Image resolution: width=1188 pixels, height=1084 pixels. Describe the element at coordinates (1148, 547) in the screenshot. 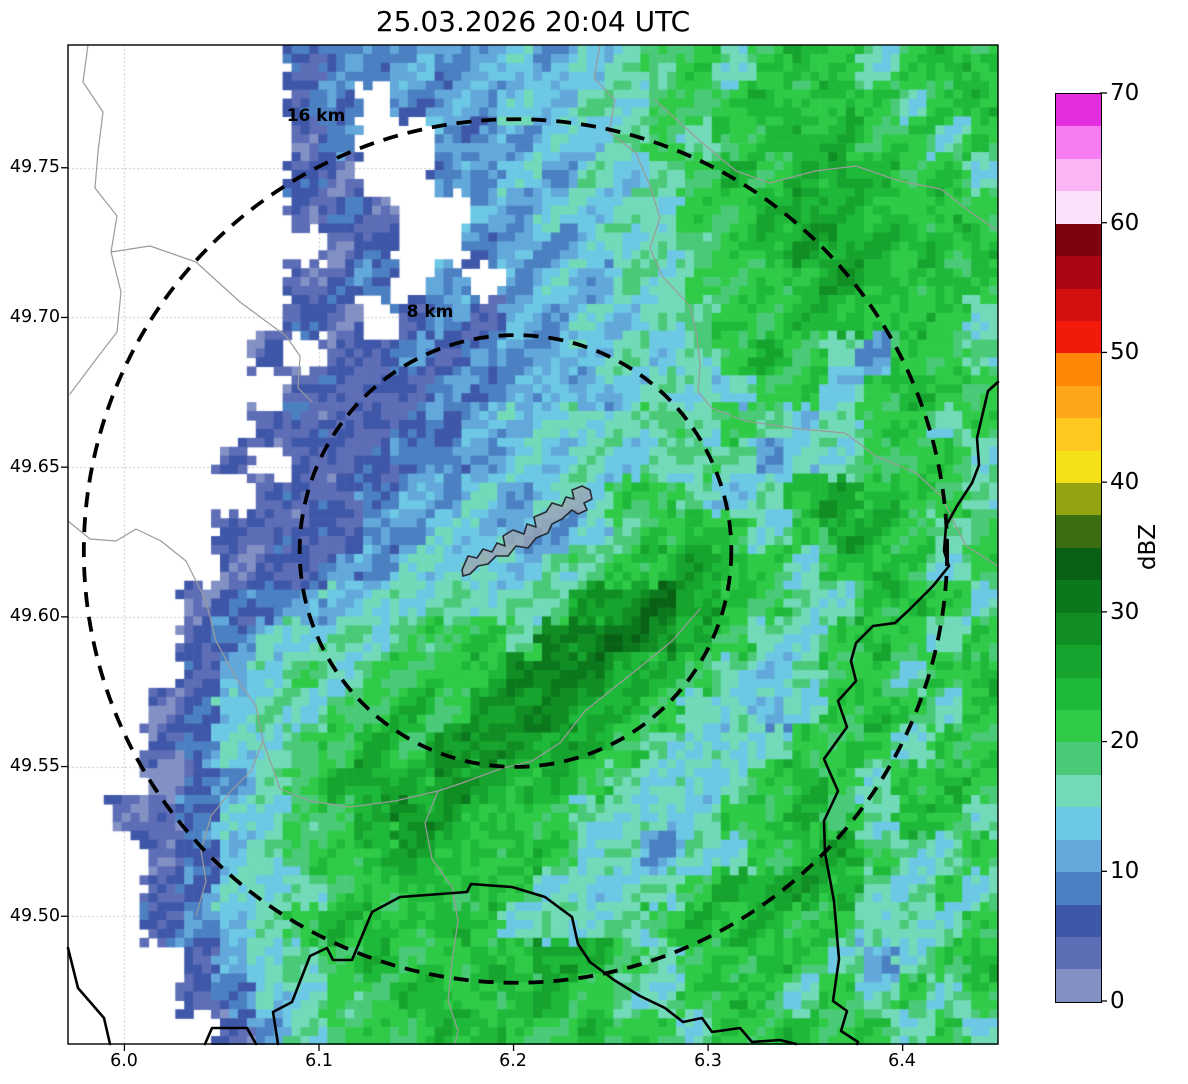

I see `colorbar-axis-label: dBZ` at that location.